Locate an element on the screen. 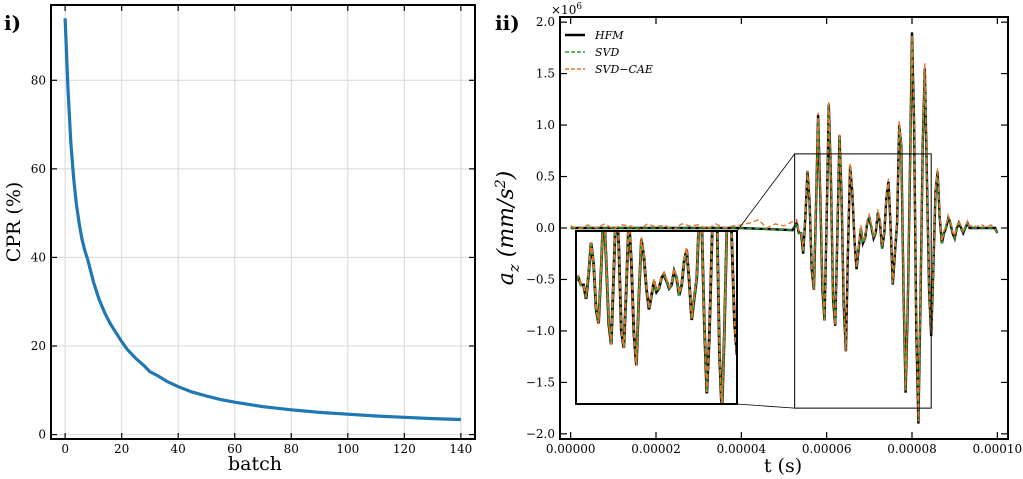  inset-plot is located at coordinates (656, 317).